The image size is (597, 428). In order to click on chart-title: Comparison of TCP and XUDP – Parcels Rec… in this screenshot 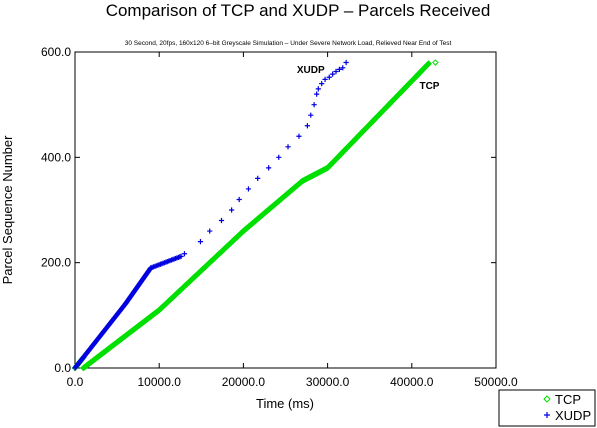, I will do `click(298, 10)`.